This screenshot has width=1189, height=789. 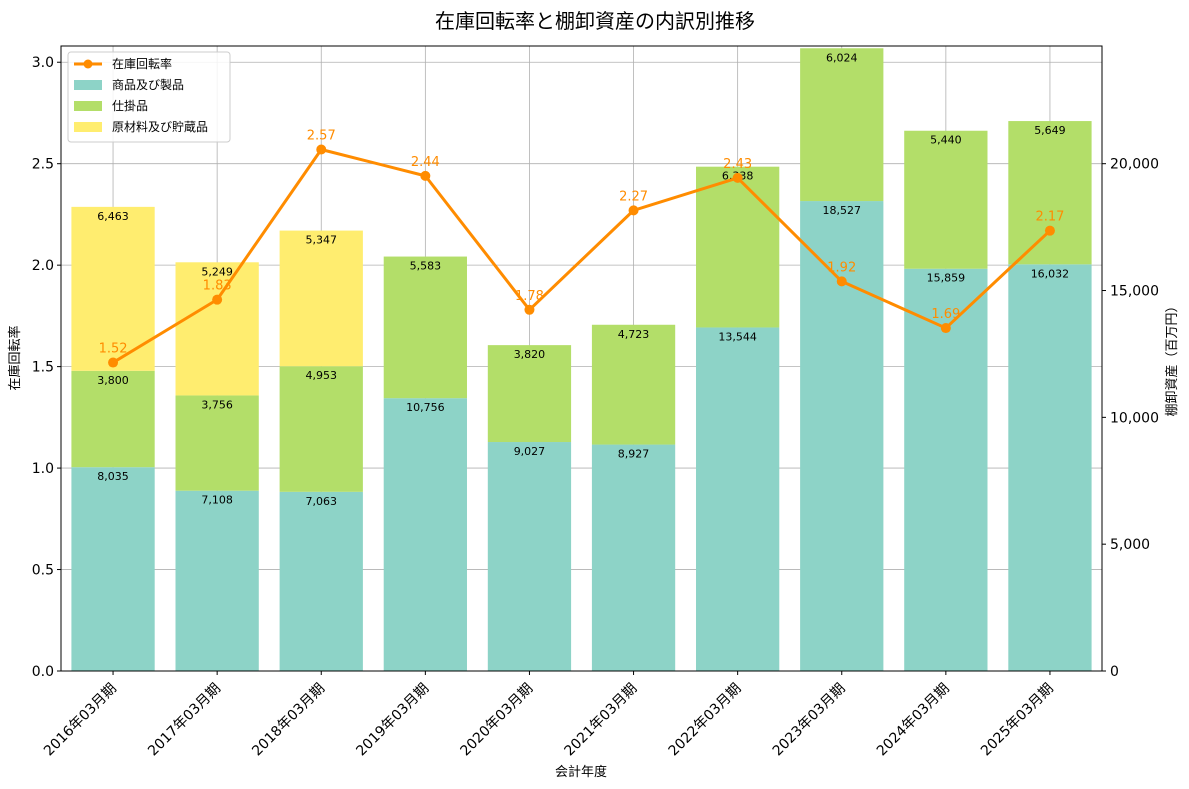 I want to click on x-axis-title: 会計年度, so click(x=581, y=772).